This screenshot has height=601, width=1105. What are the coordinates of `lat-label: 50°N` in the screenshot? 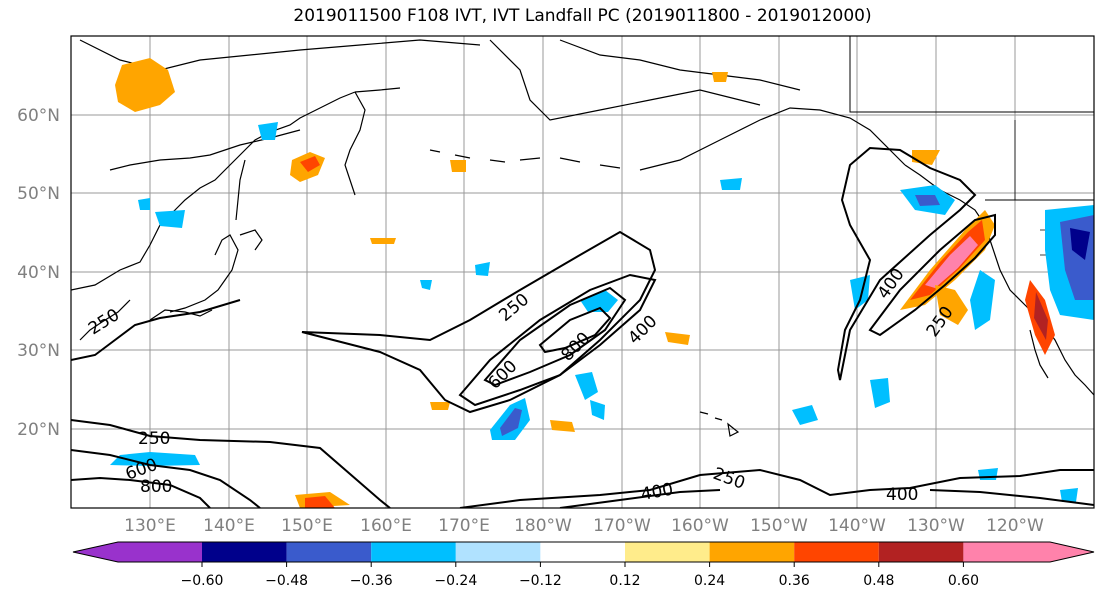 It's located at (38, 194).